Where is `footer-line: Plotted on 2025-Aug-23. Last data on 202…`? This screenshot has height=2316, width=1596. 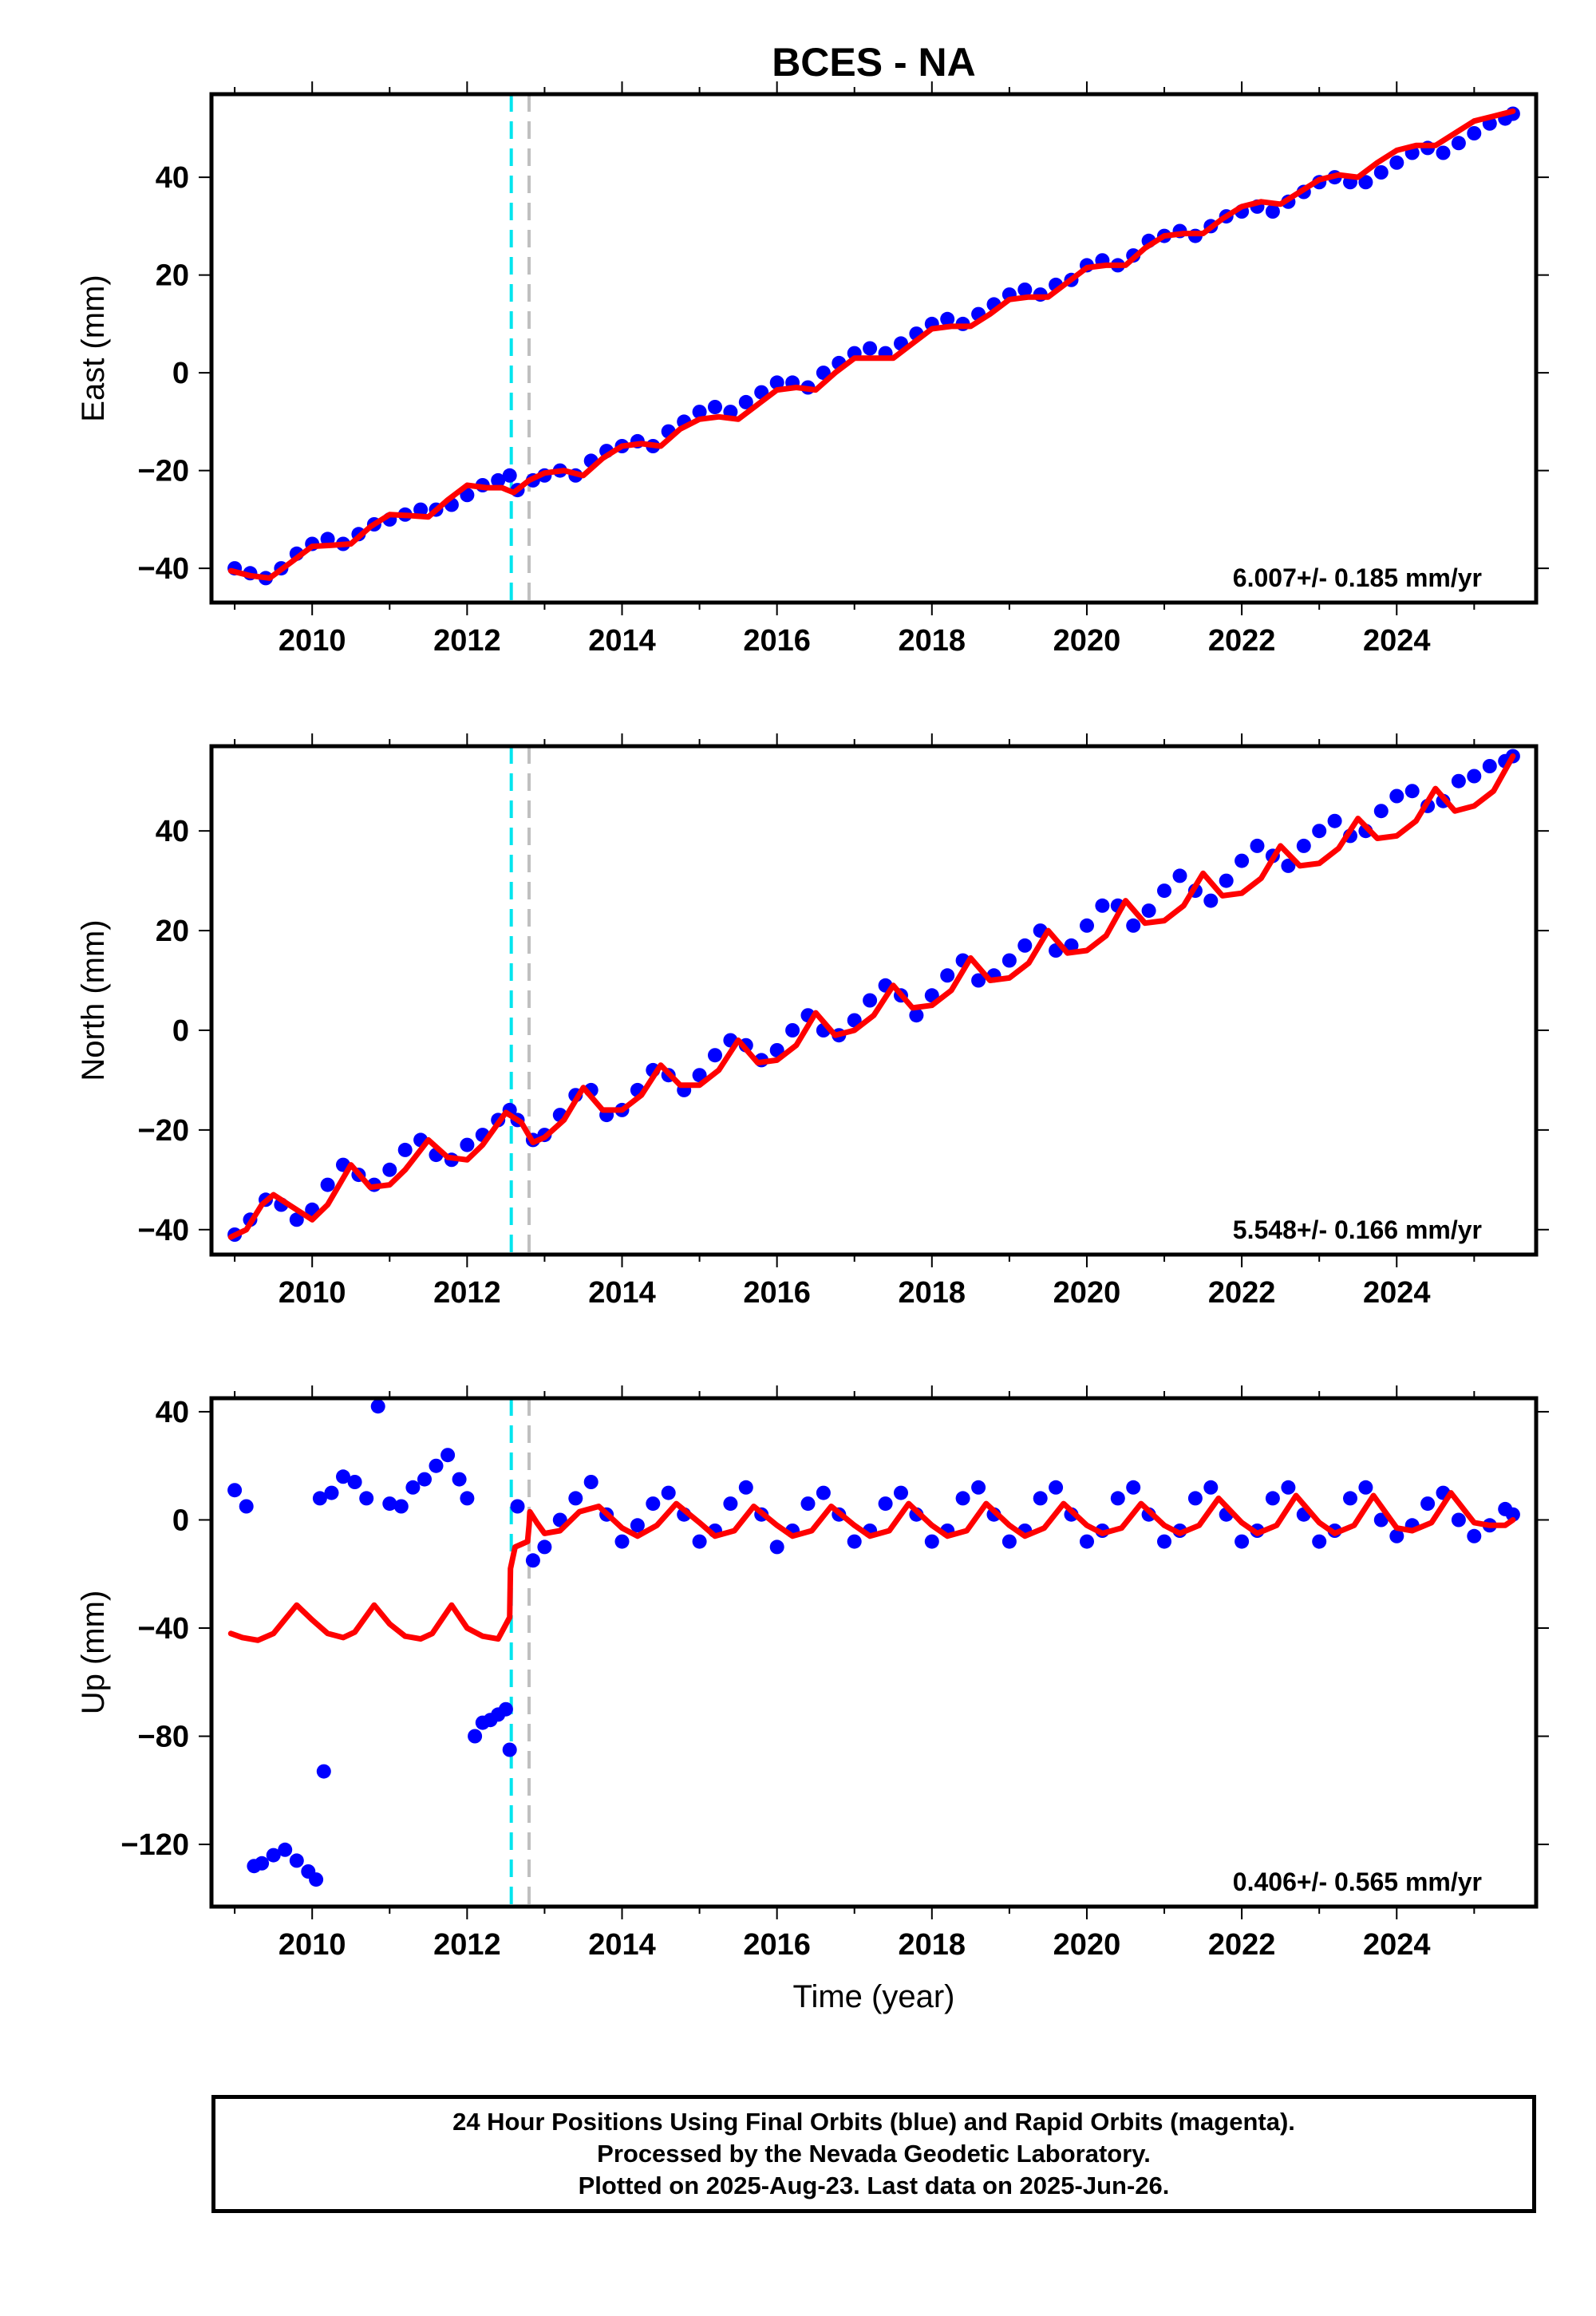 footer-line: Plotted on 2025-Aug-23. Last data on 202… is located at coordinates (874, 2185).